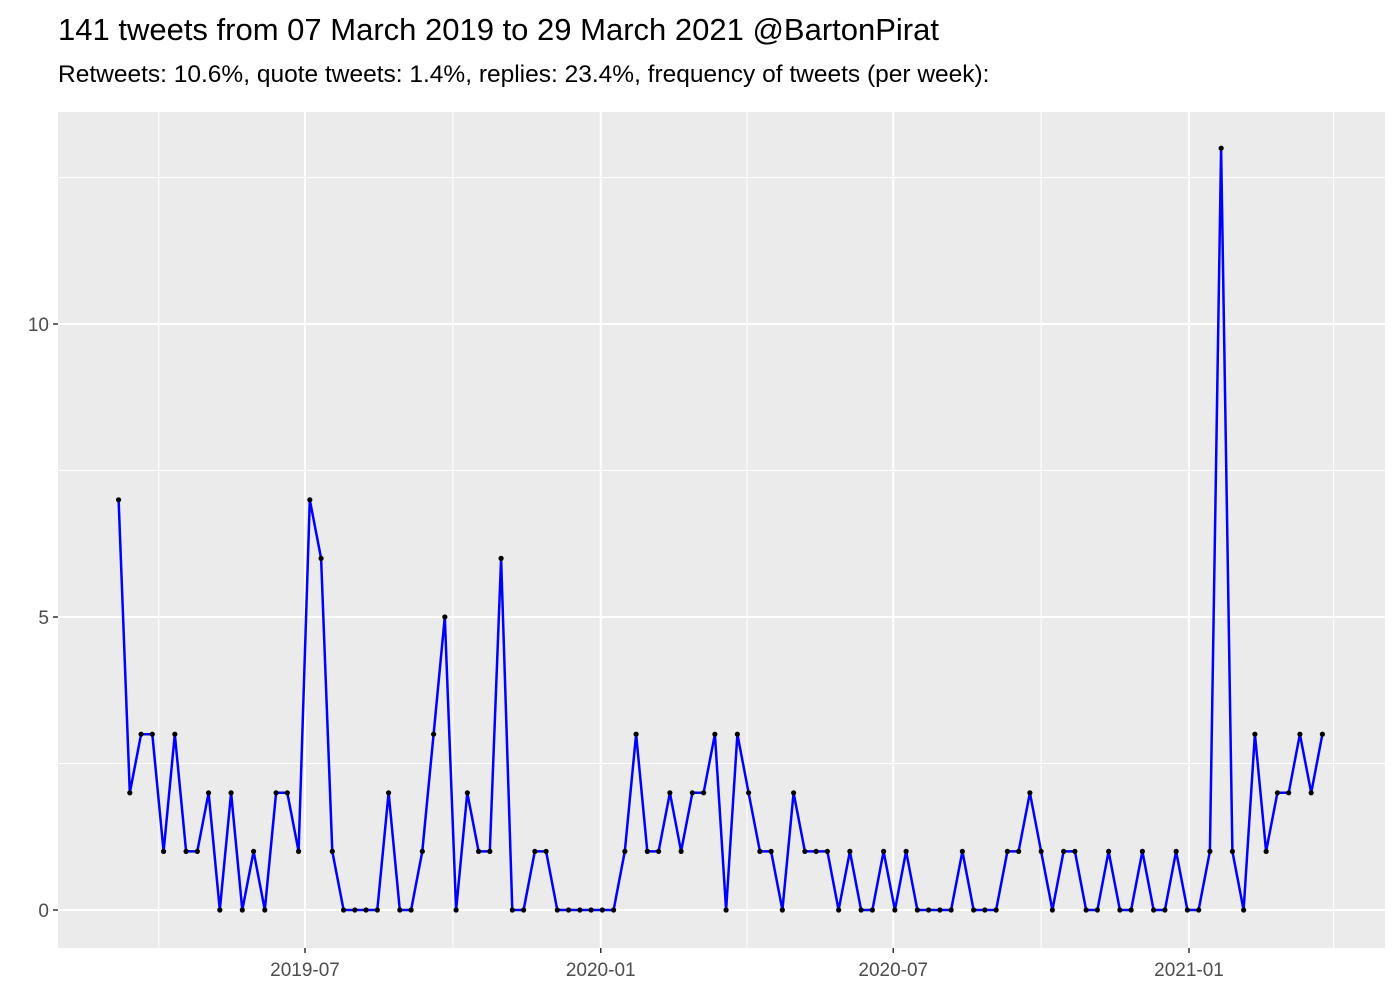  Describe the element at coordinates (38, 325) in the screenshot. I see `y-tick-label: 10` at that location.